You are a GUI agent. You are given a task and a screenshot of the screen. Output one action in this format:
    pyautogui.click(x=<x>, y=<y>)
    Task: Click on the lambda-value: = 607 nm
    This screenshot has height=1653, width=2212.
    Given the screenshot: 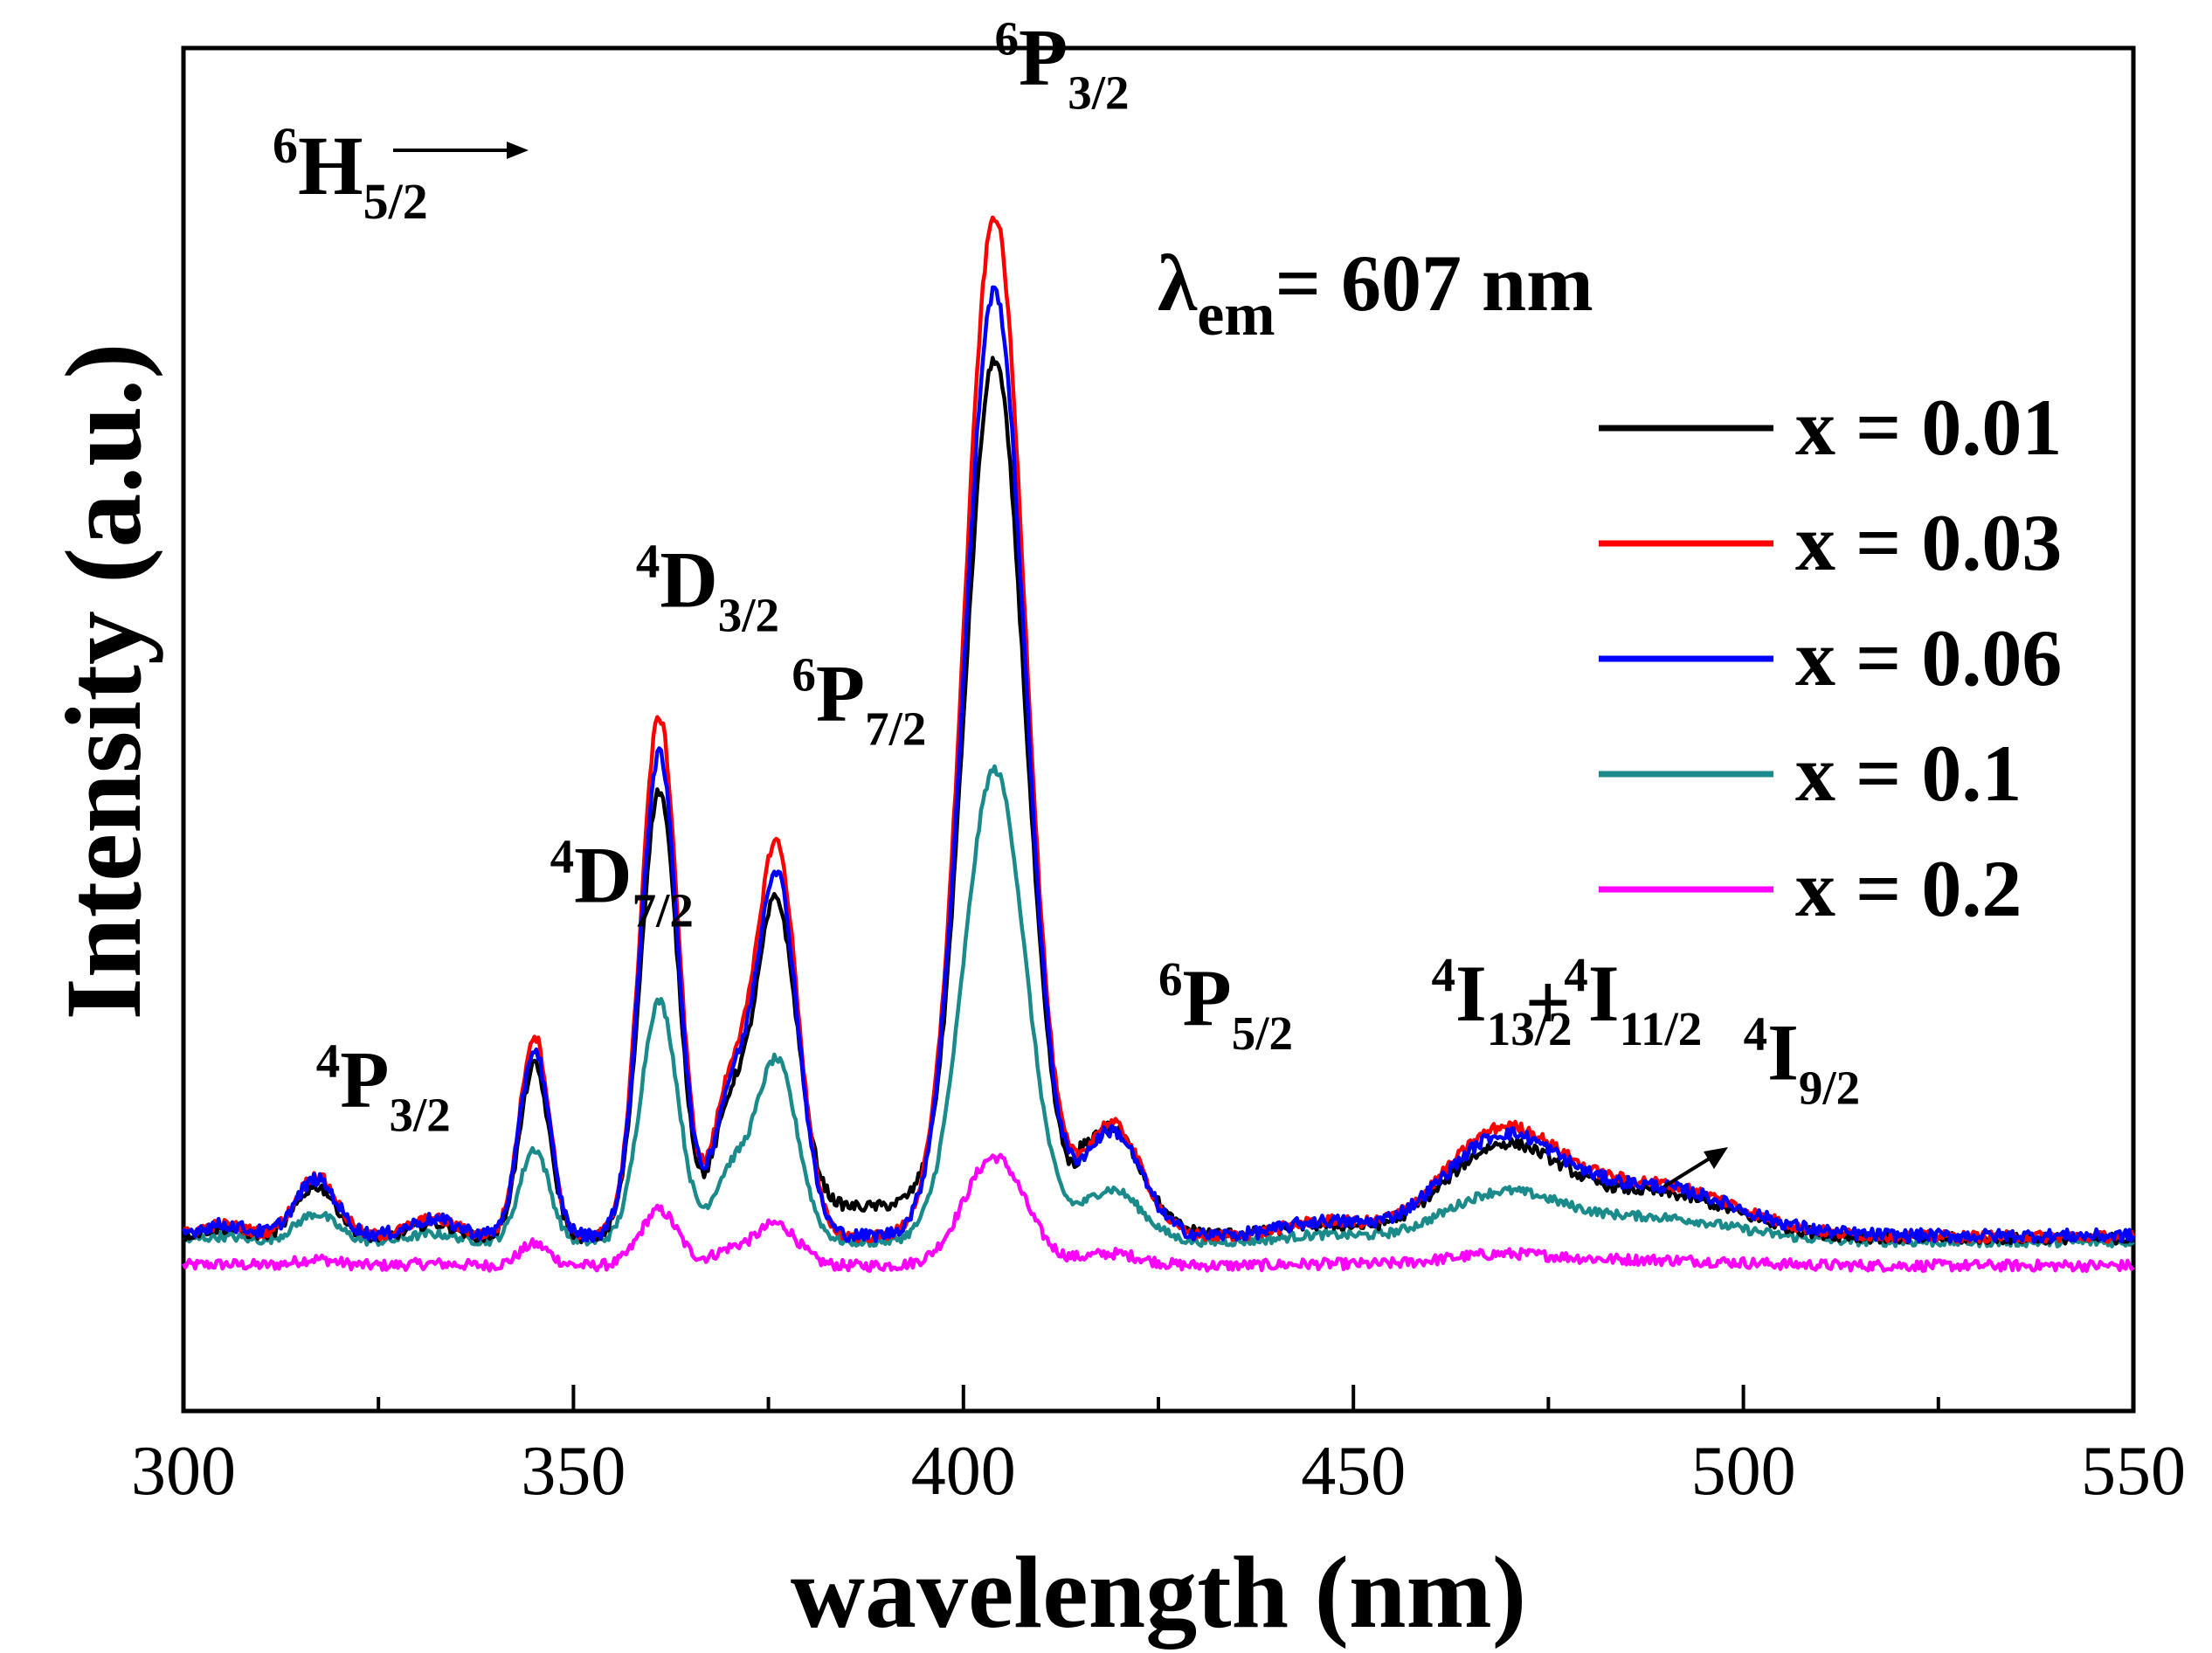 What is the action you would take?
    pyautogui.click(x=1434, y=283)
    